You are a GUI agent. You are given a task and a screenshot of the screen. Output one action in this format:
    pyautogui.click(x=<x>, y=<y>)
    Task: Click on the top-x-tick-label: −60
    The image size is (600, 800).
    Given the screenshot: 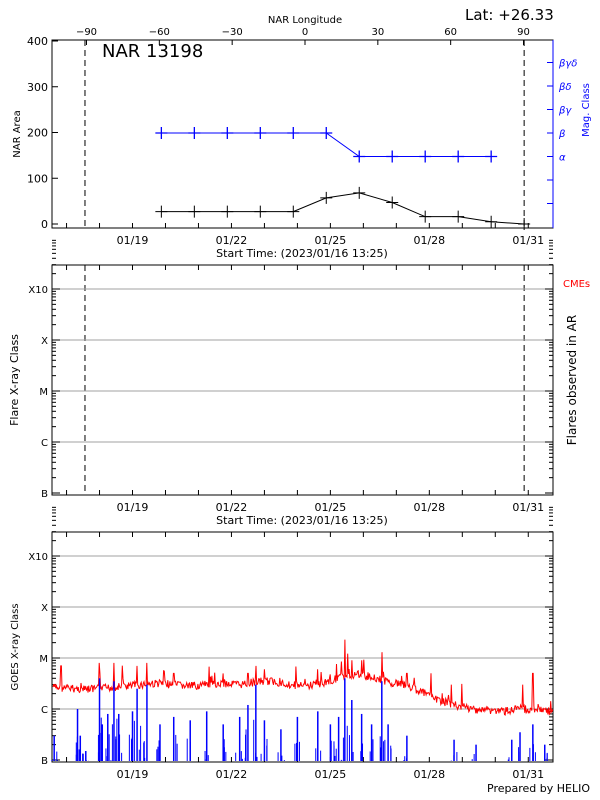 What is the action you would take?
    pyautogui.click(x=159, y=32)
    